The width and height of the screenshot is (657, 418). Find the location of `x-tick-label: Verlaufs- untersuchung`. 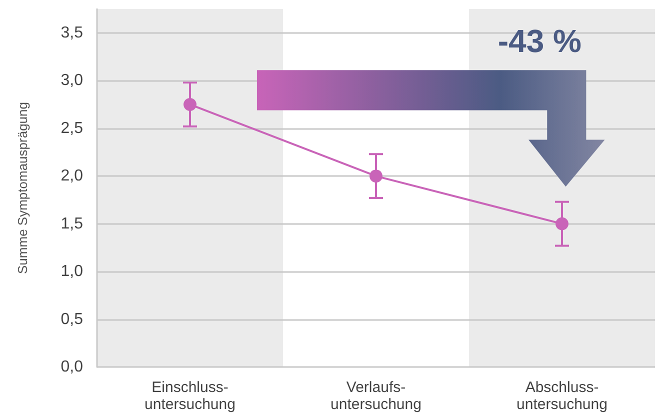

x-tick-label: Verlaufs- untersuchung is located at coordinates (376, 396).